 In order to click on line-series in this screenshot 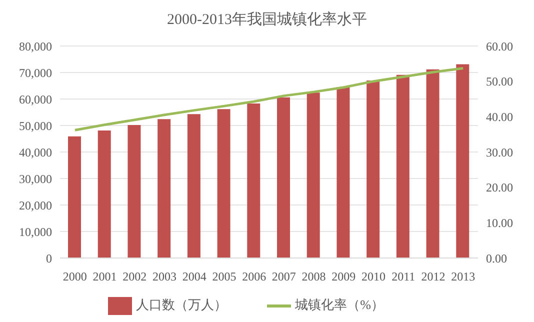, I will do `click(269, 99)`.